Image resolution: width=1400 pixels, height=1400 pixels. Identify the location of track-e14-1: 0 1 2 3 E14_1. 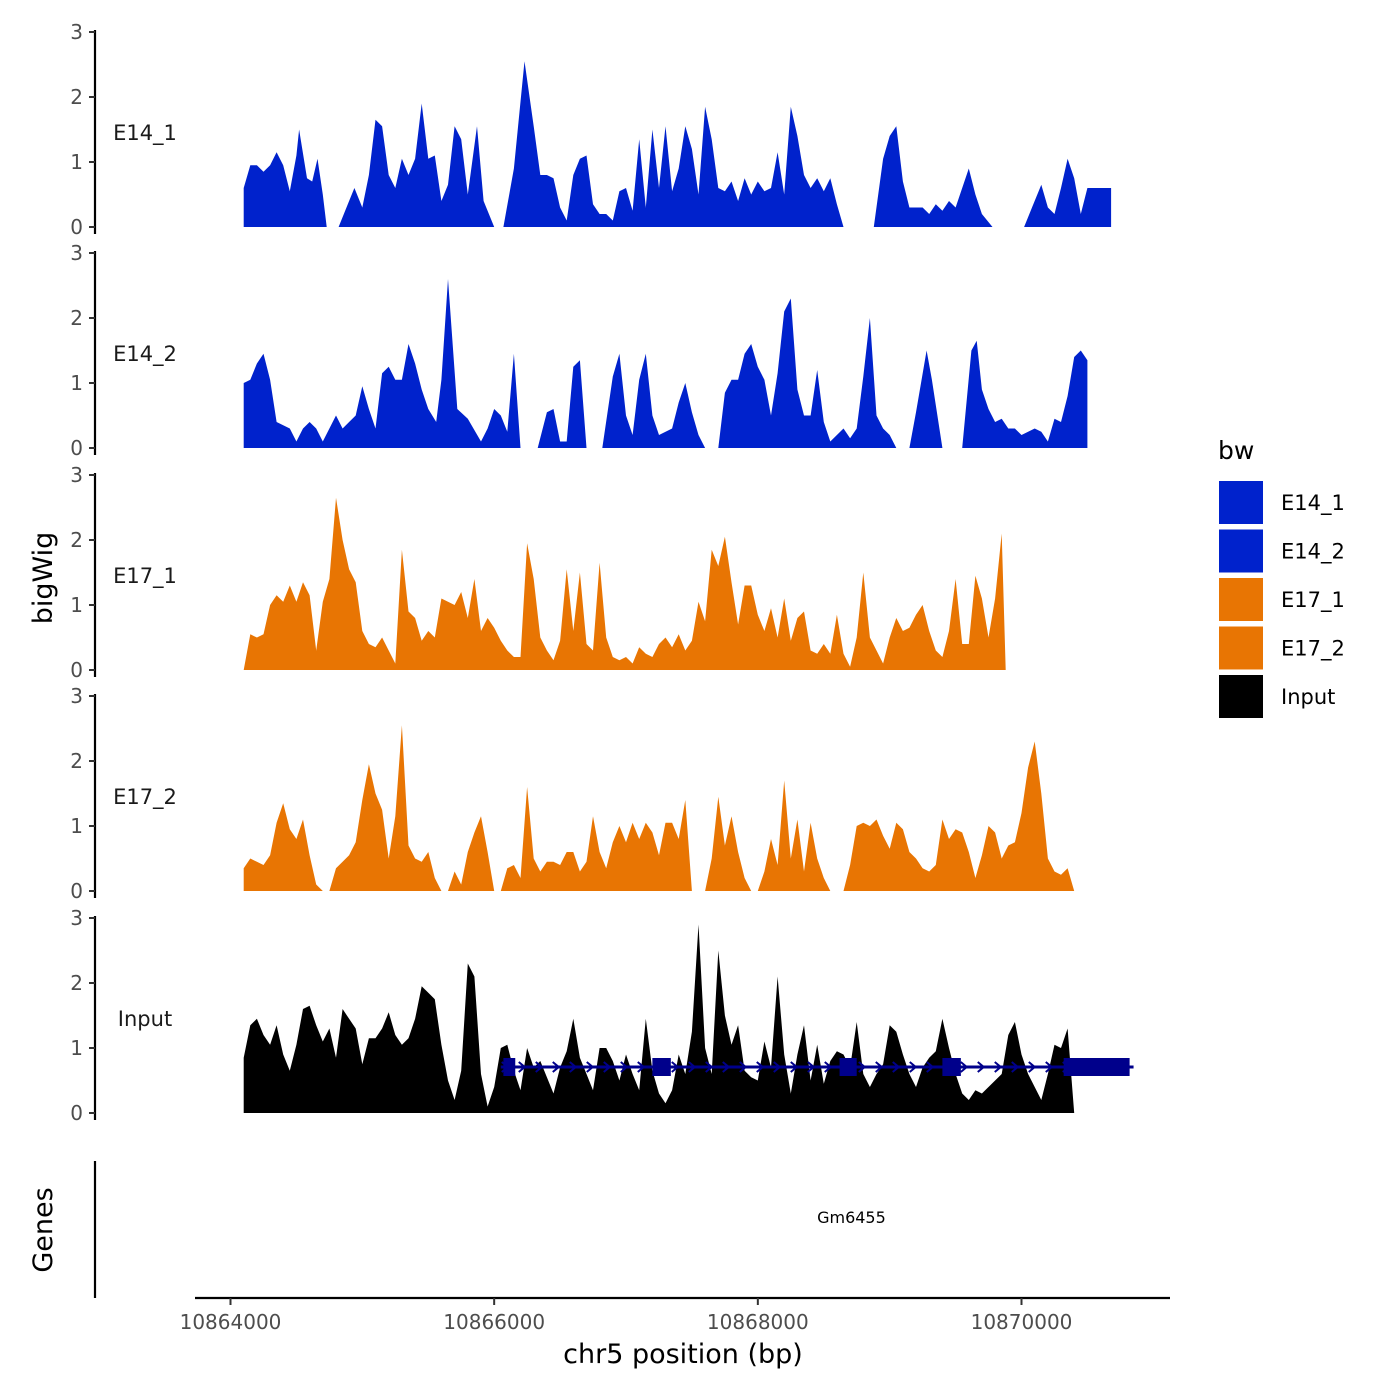
(591, 129).